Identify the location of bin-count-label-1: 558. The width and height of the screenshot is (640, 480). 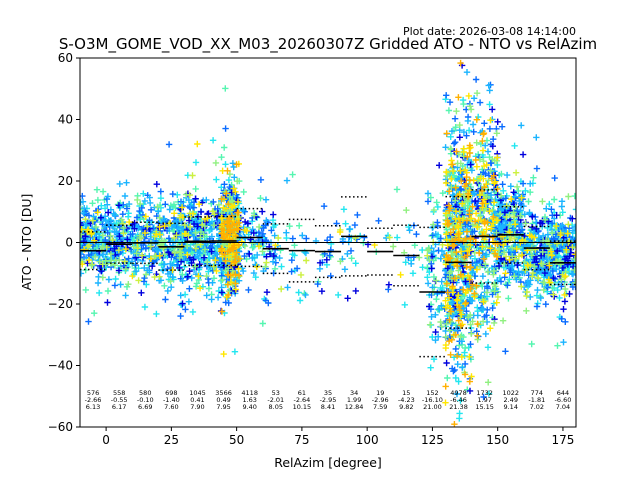
(119, 393).